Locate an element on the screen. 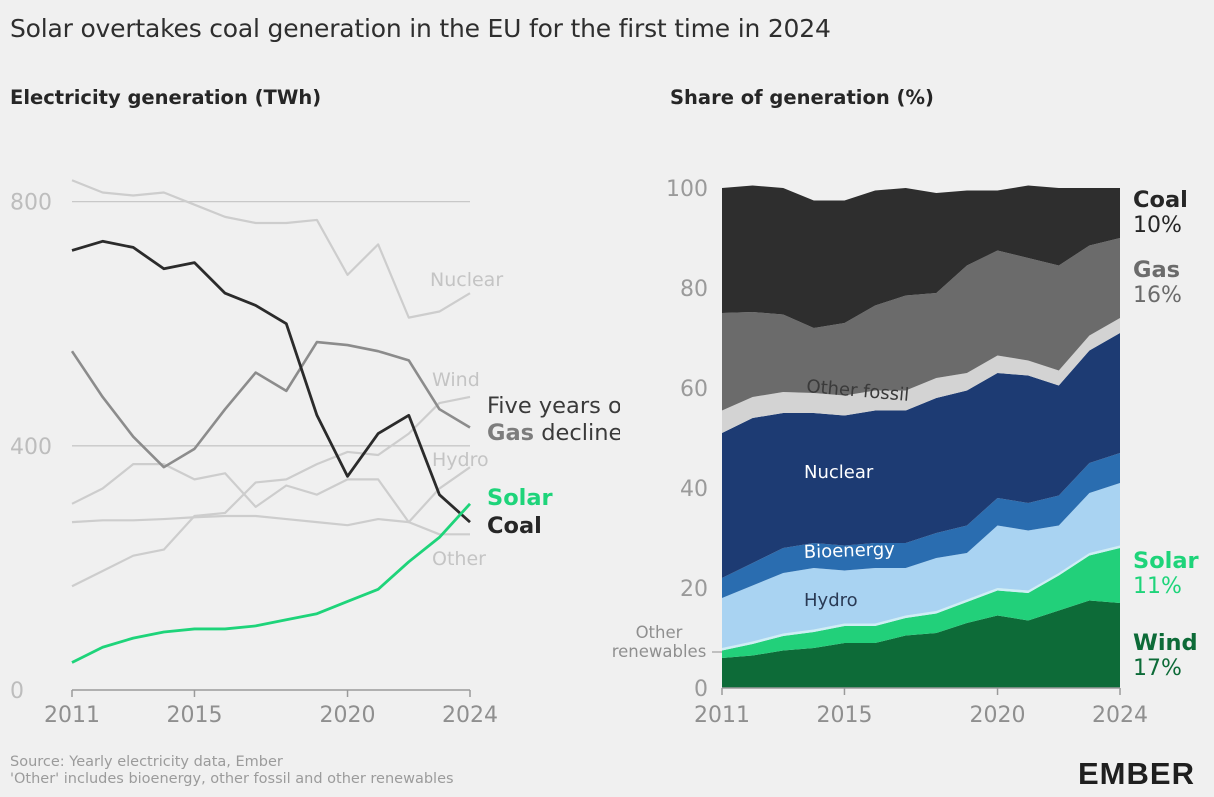 The image size is (1214, 797). area-bioenergy is located at coordinates (921, 525).